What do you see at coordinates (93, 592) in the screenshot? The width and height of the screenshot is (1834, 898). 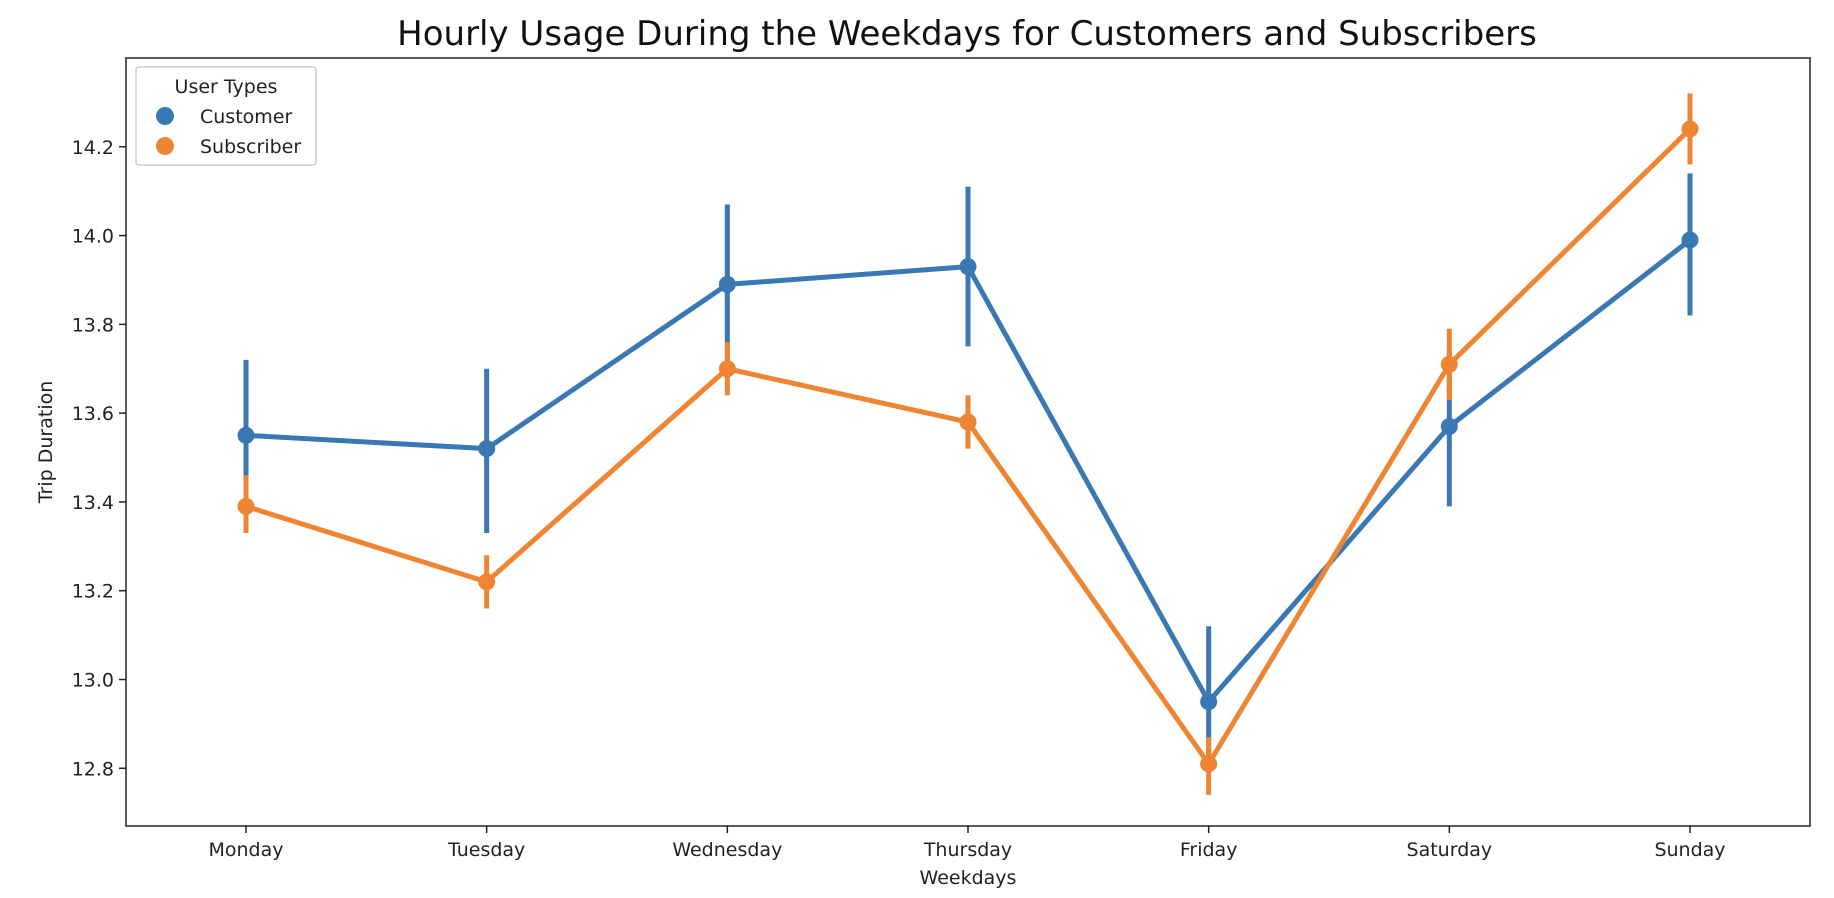 I see `y-tick-label: 13.2` at bounding box center [93, 592].